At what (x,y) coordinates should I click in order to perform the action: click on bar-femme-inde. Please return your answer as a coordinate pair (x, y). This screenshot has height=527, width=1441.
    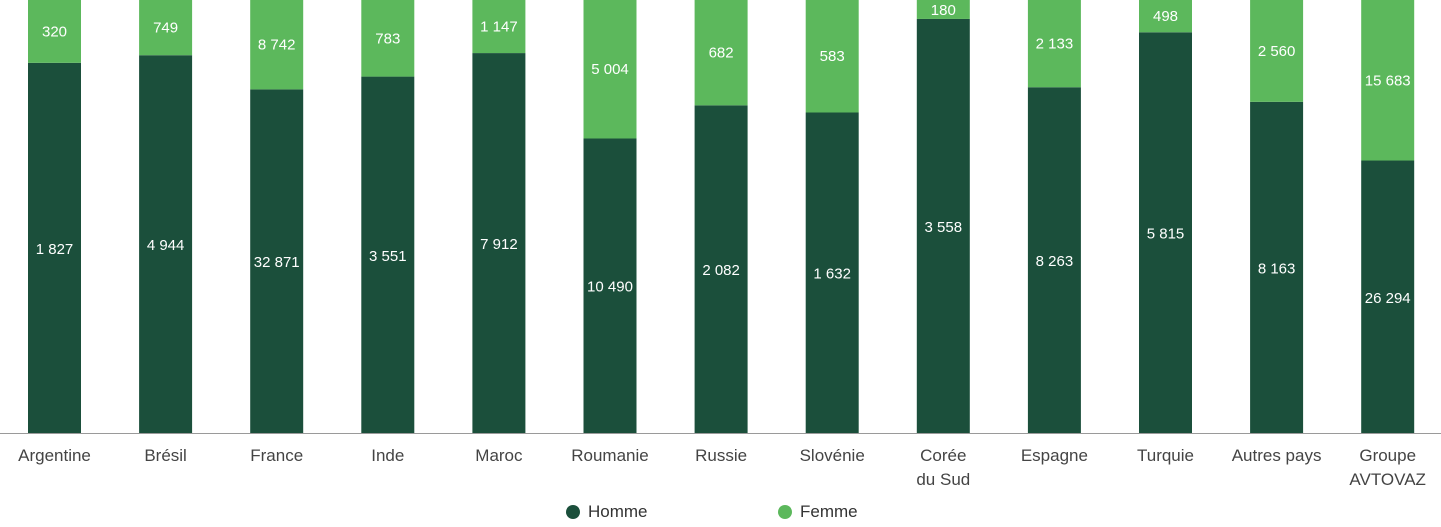
    Looking at the image, I should click on (388, 38).